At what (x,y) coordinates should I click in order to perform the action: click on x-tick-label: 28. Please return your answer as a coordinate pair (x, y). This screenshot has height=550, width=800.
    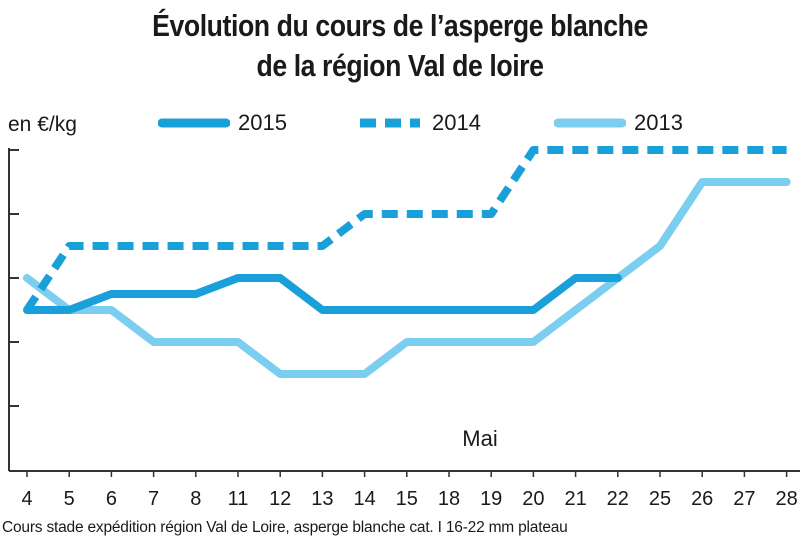
    Looking at the image, I should click on (786, 499).